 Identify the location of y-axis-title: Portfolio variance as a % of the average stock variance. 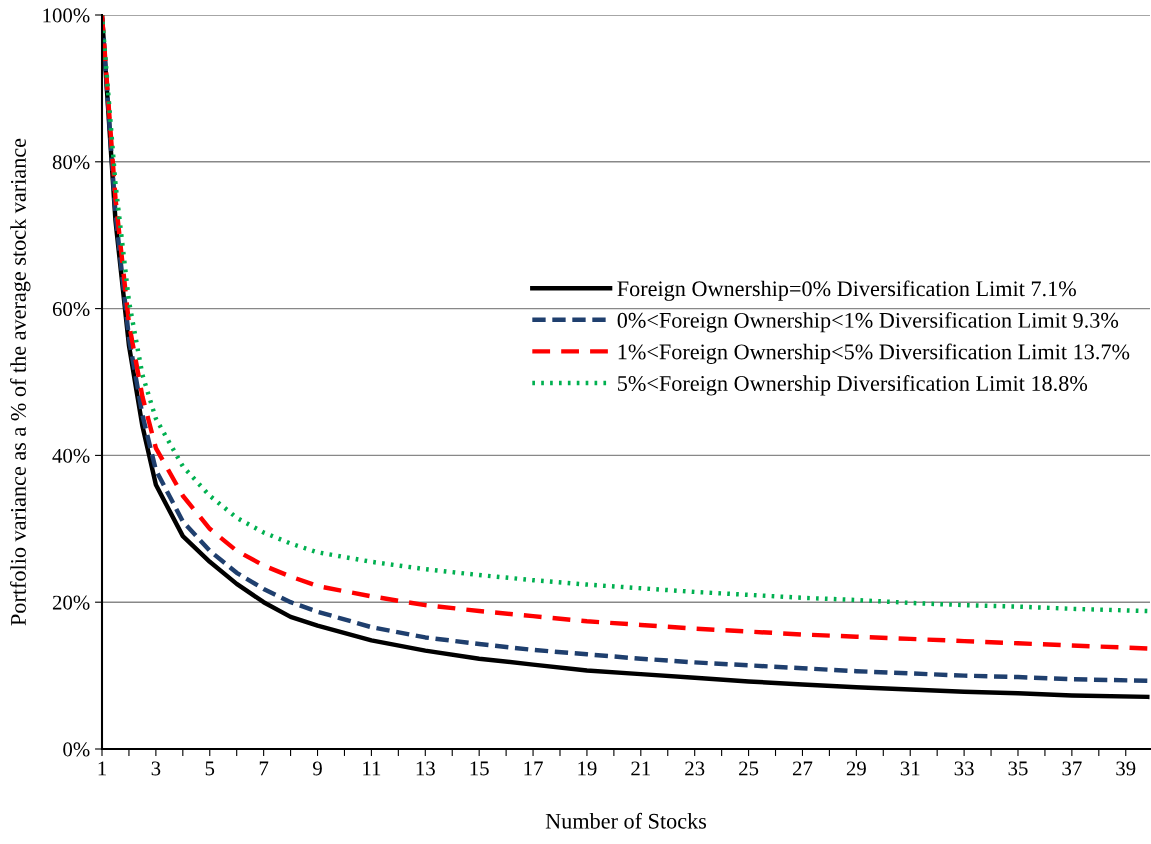
(20, 382).